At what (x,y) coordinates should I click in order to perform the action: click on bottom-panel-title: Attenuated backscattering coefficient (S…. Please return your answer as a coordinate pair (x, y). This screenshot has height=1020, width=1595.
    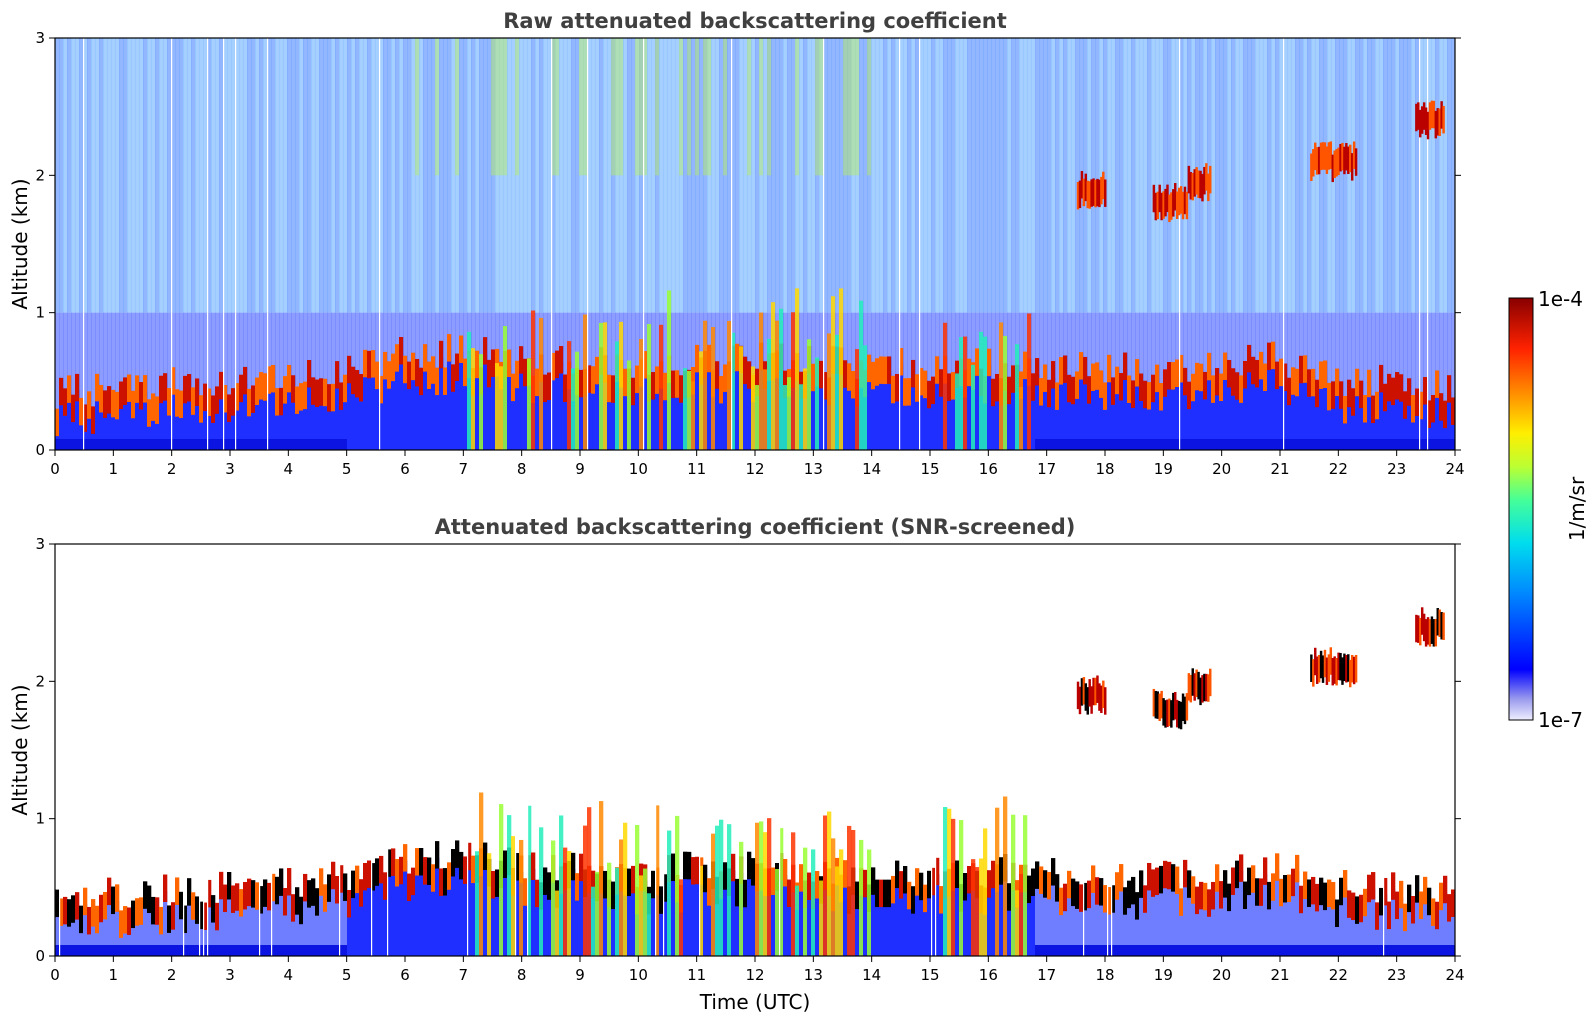
    Looking at the image, I should click on (755, 527).